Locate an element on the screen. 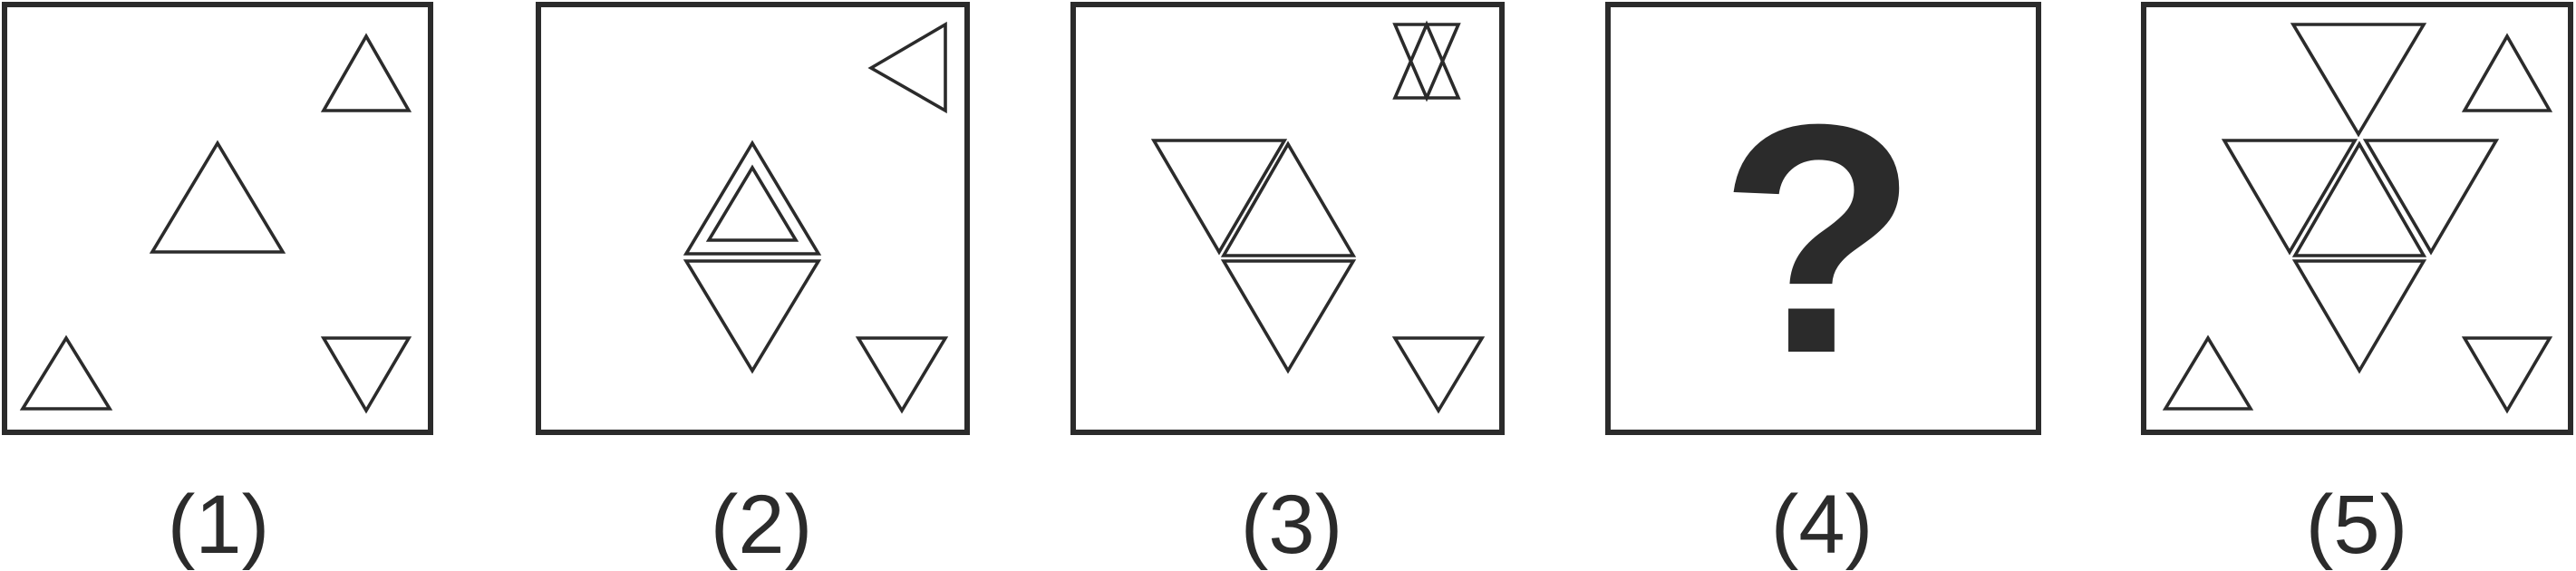  triangle-down-left is located at coordinates (2289, 197).